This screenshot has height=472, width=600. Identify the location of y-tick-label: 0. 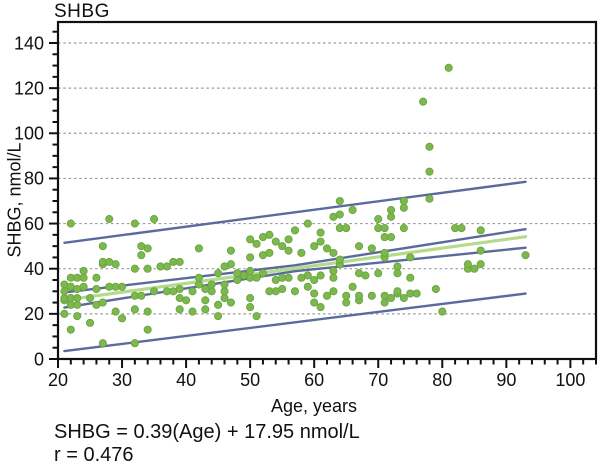
(39, 359).